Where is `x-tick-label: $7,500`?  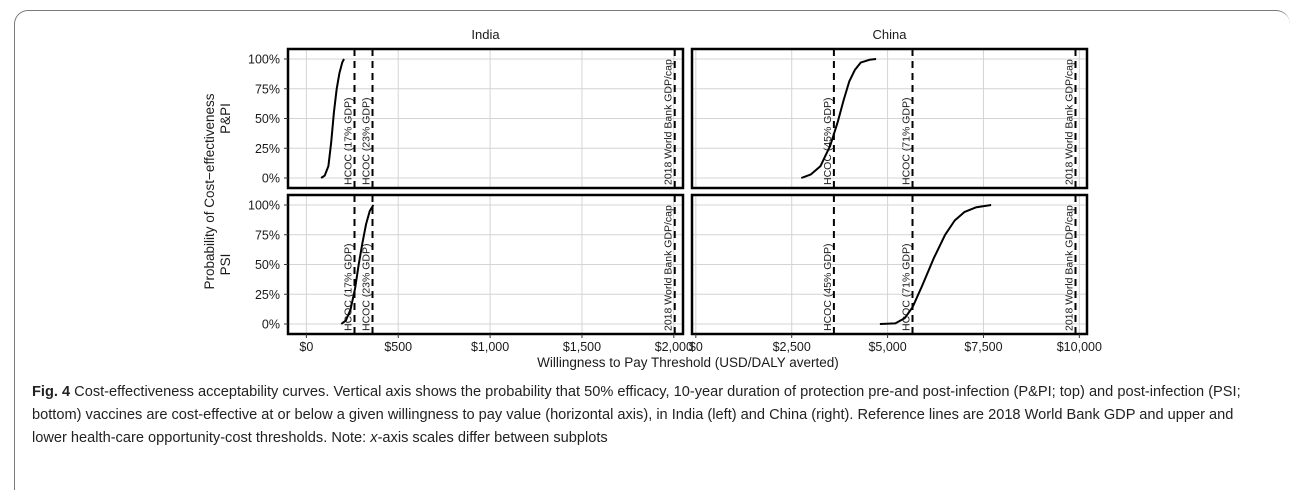 x-tick-label: $7,500 is located at coordinates (983, 347).